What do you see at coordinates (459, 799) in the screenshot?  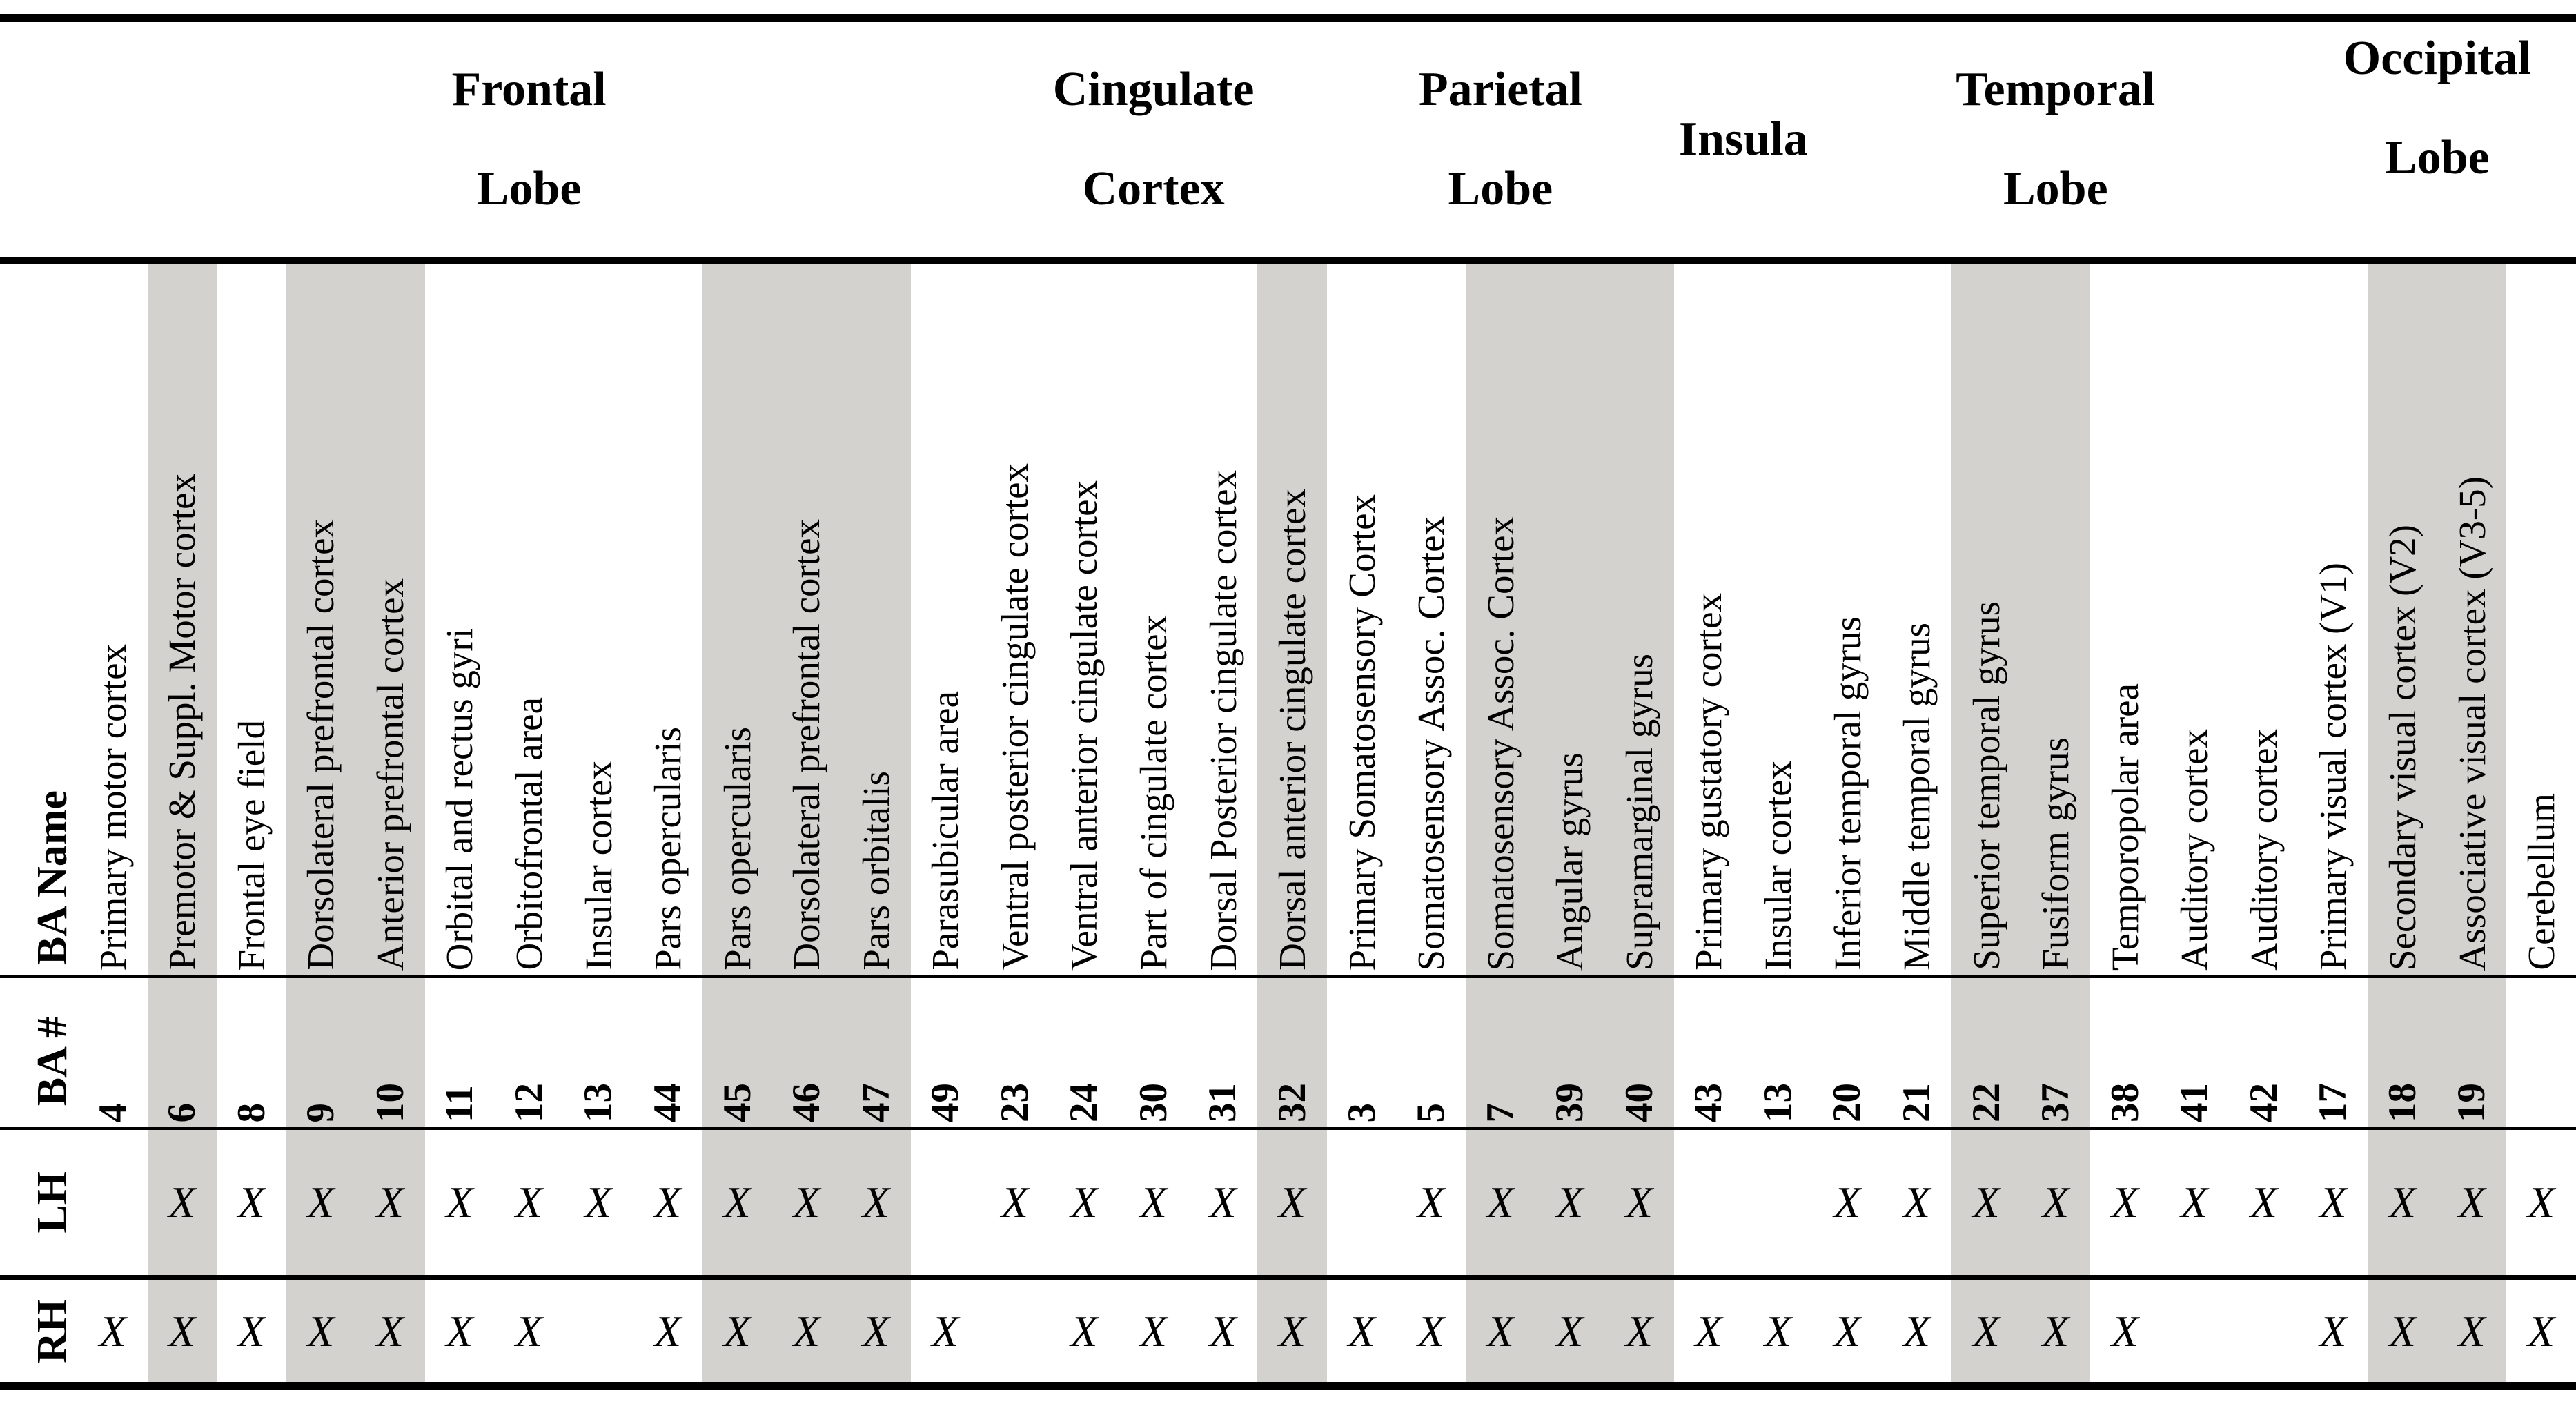 I see `column-name: Orbital and rectus gyri` at bounding box center [459, 799].